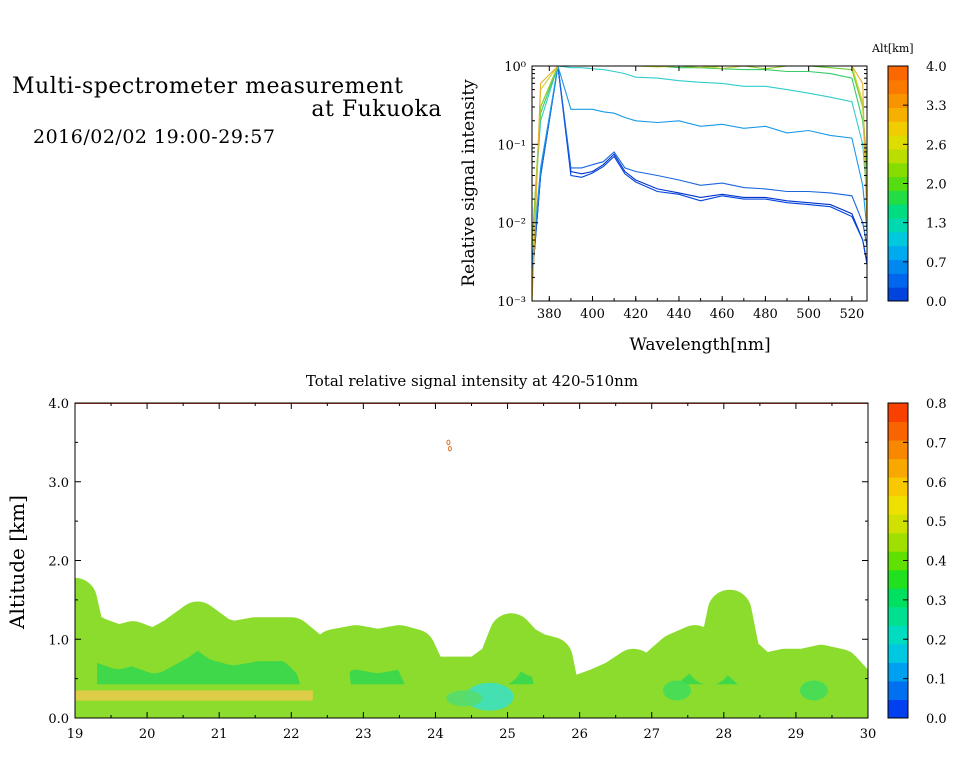 The width and height of the screenshot is (960, 770). I want to click on altitude-colorbar-tick-label: 3.3, so click(936, 106).